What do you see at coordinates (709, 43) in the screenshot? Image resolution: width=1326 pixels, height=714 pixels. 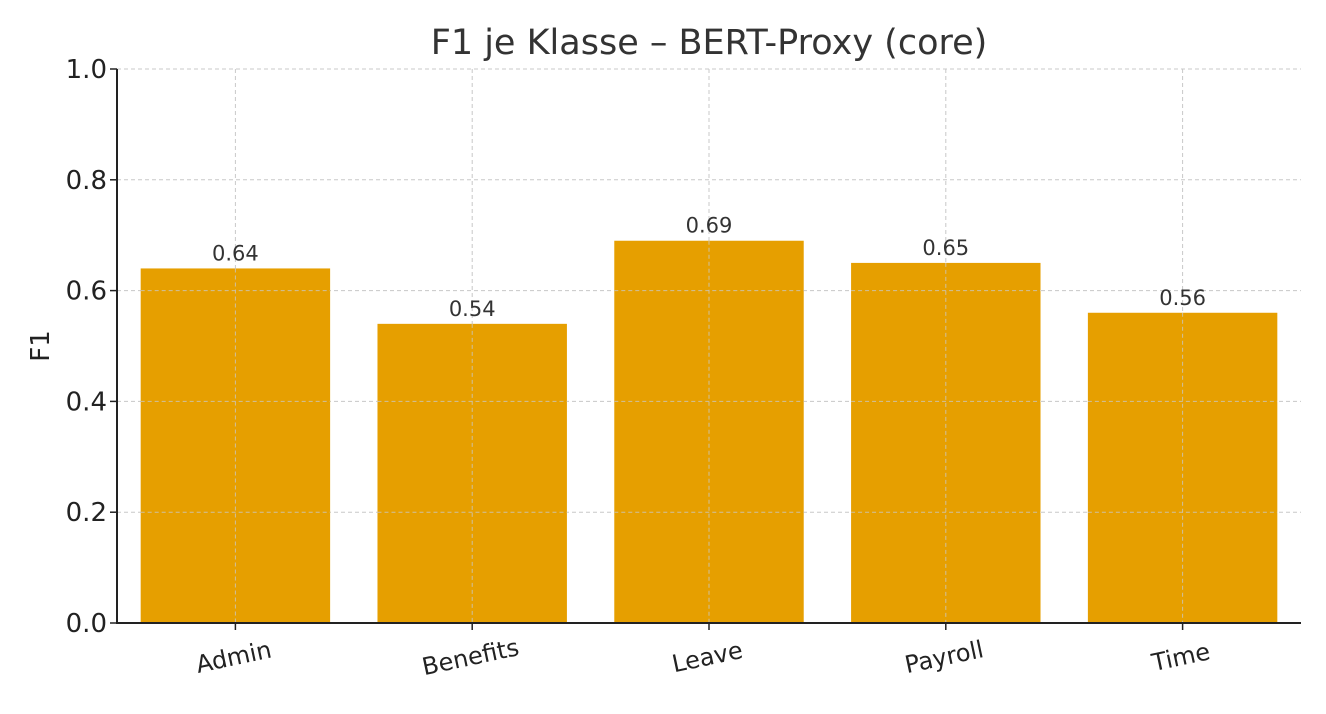 I see `chart-title: F1 je Klasse – BERT-Proxy (core)` at bounding box center [709, 43].